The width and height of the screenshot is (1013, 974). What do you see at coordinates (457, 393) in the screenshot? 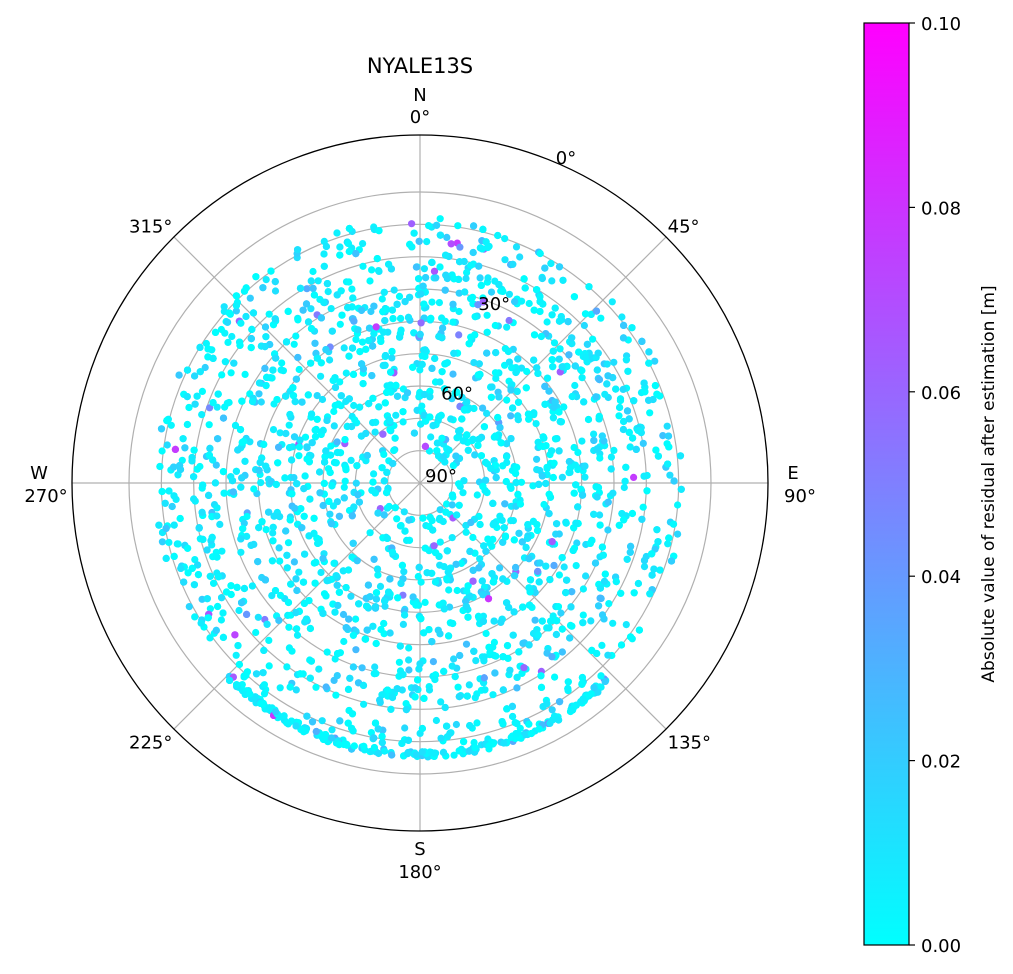
I see `elevation-tick-label: 60°` at bounding box center [457, 393].